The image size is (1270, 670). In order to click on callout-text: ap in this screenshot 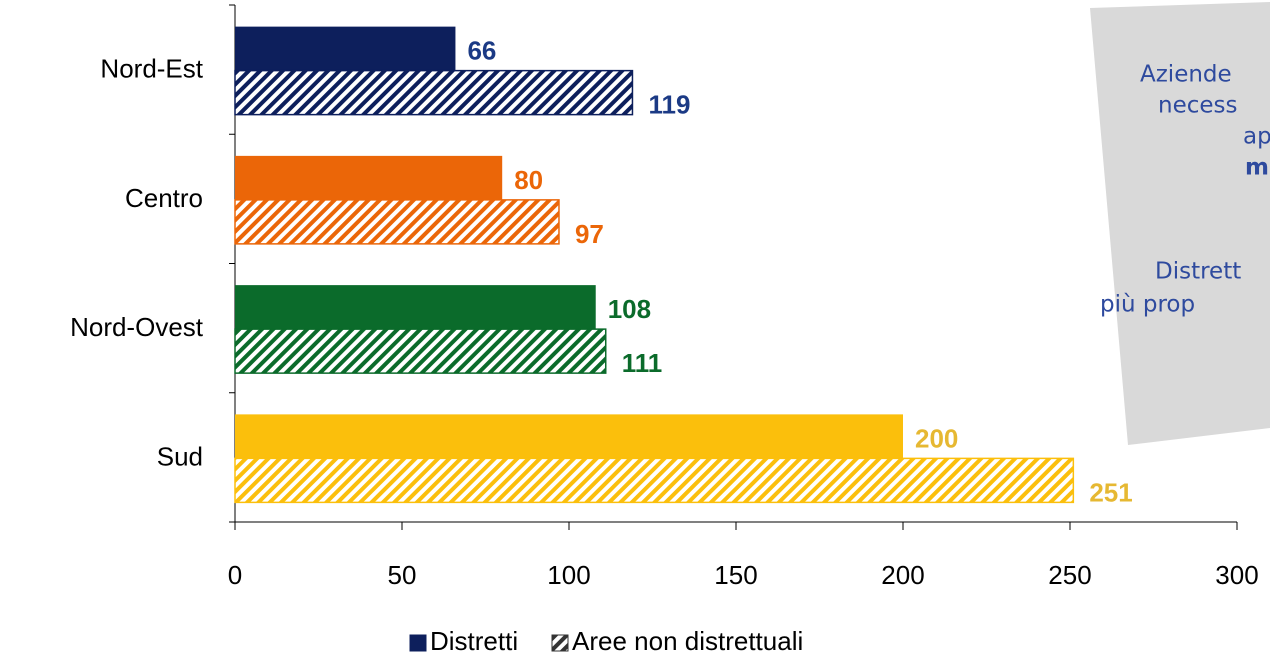, I will do `click(1256, 137)`.